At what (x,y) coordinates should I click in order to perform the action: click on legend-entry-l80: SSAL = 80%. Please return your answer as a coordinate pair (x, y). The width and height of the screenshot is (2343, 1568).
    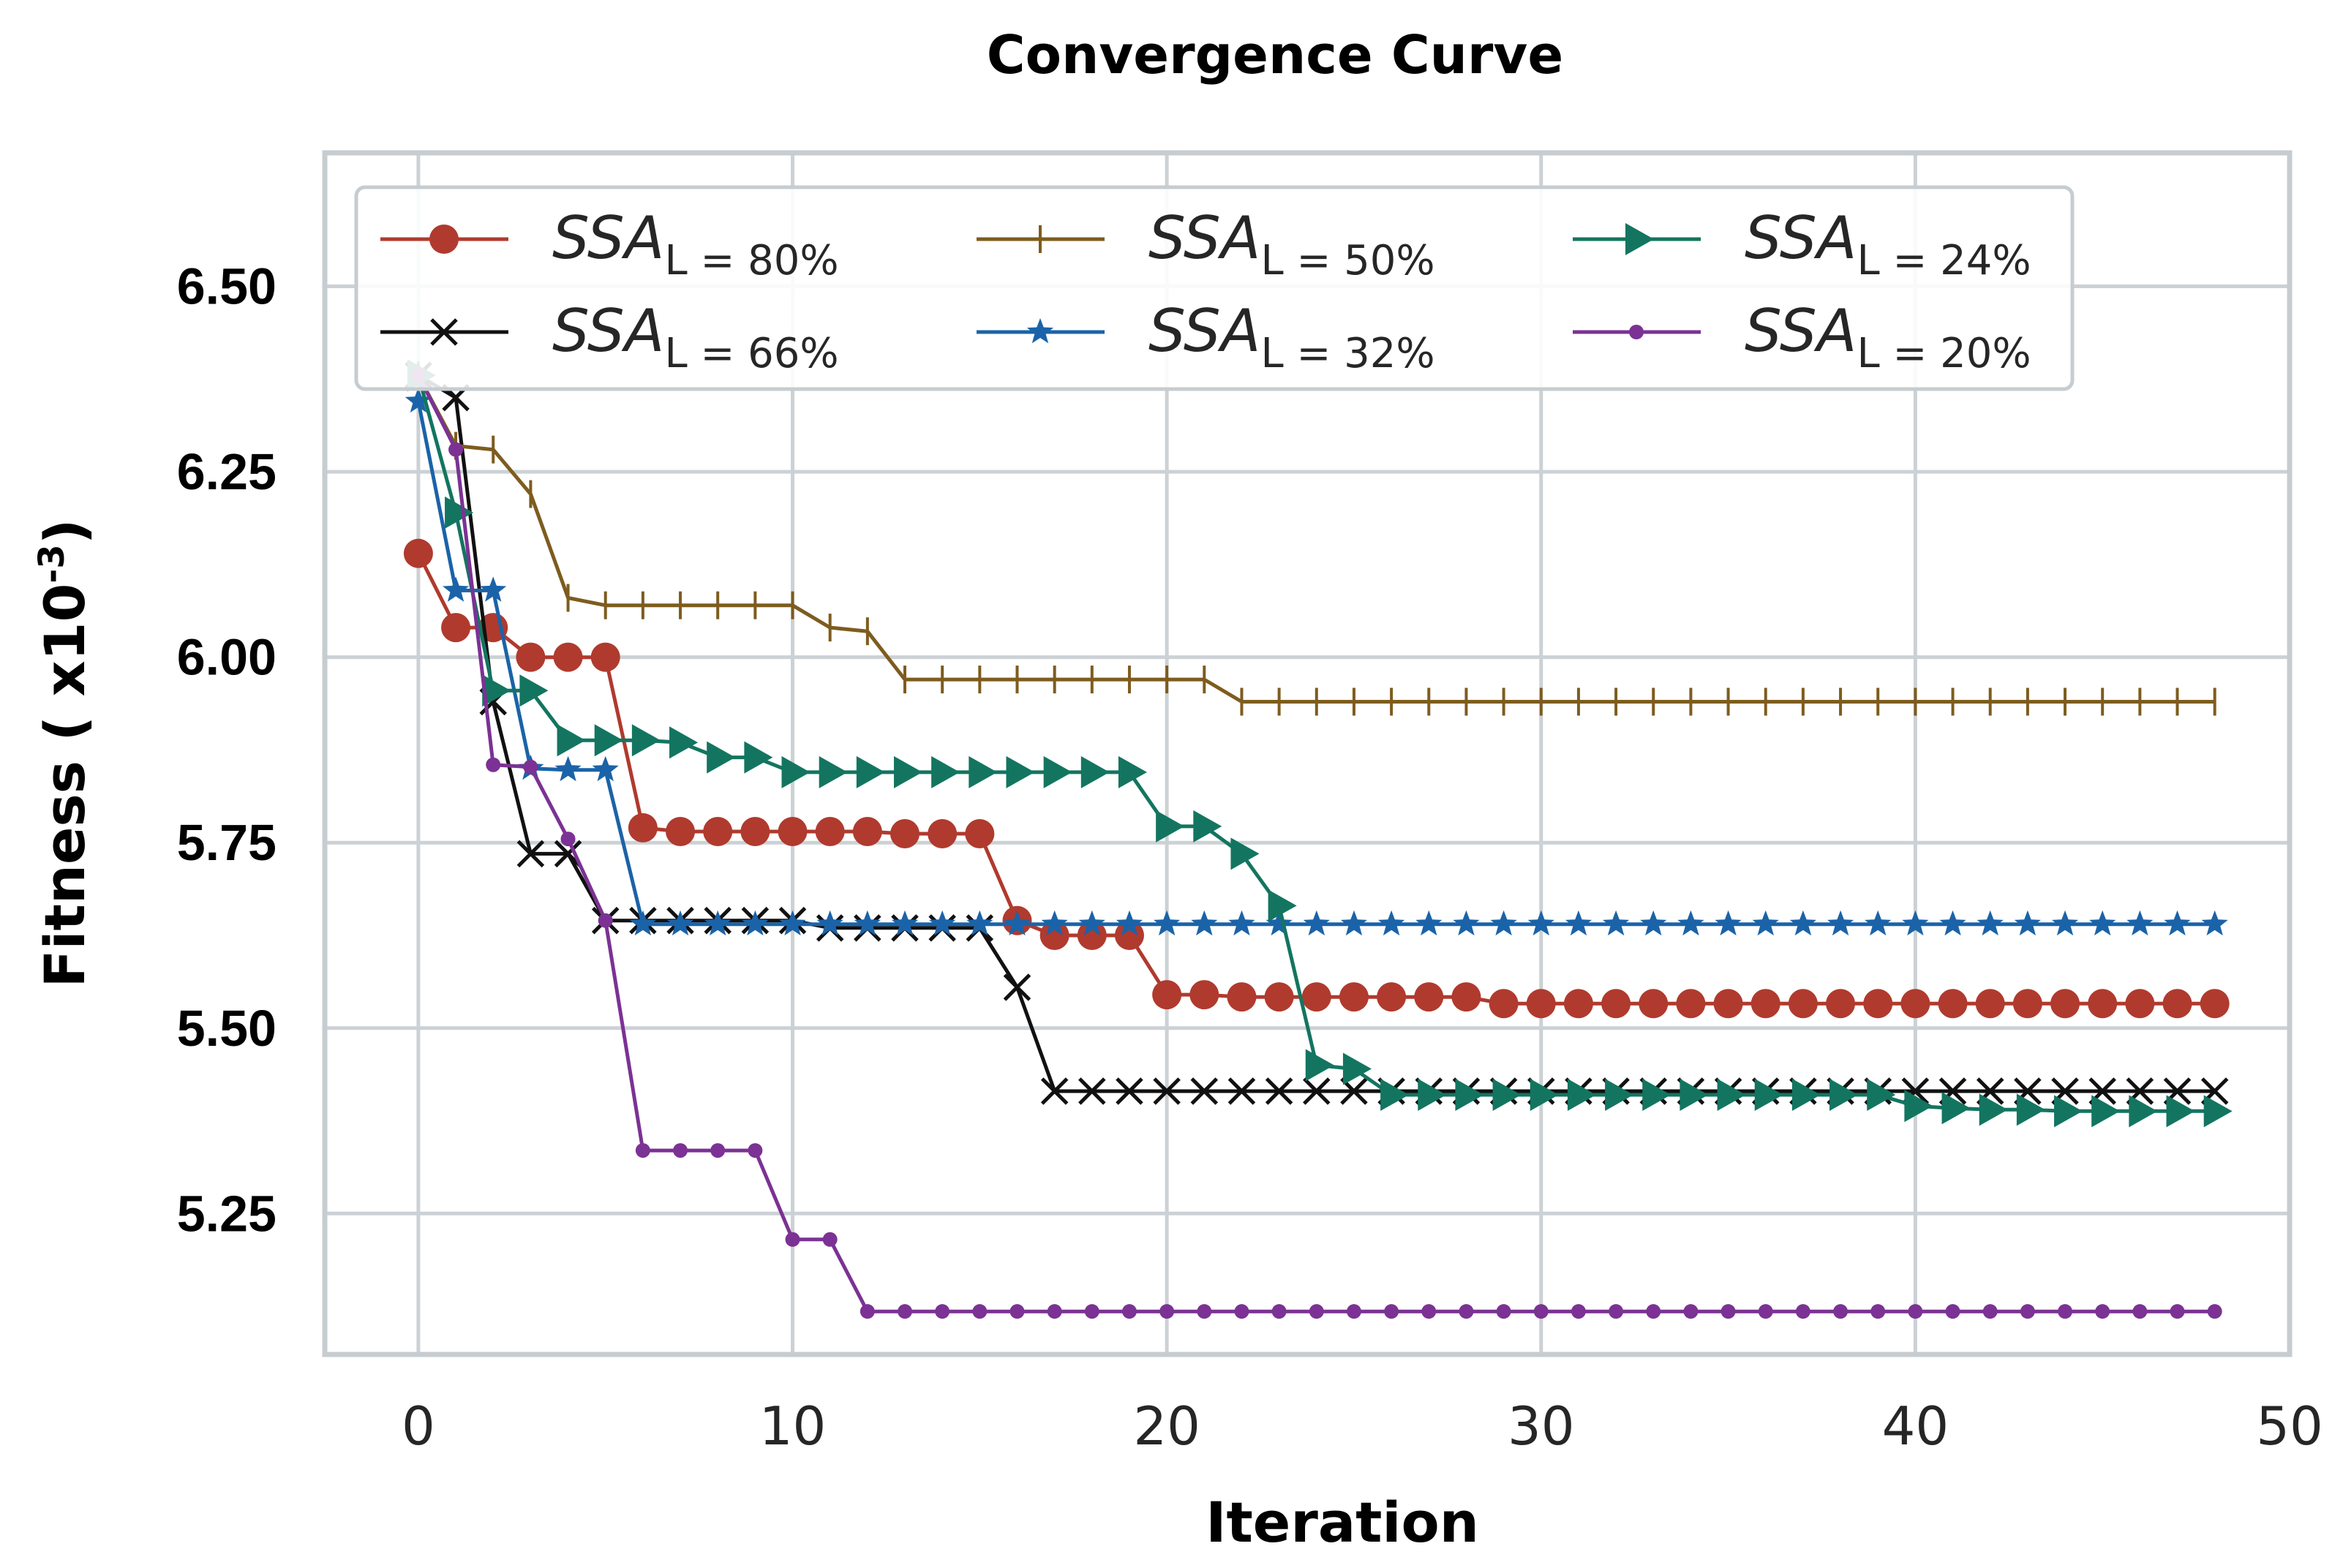
    Looking at the image, I should click on (610, 244).